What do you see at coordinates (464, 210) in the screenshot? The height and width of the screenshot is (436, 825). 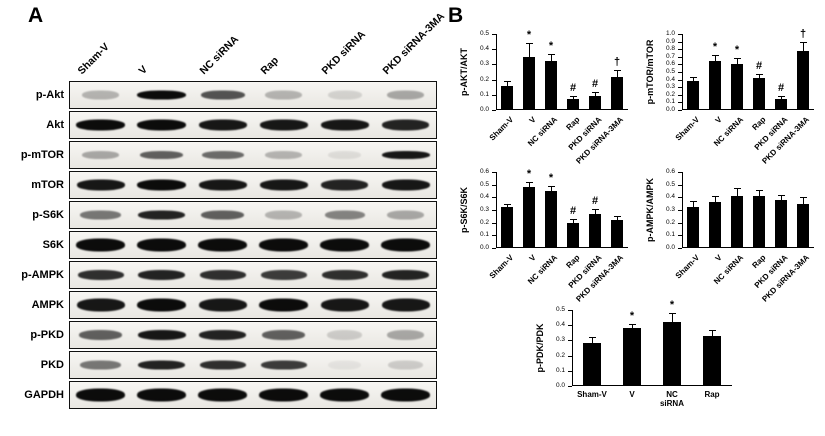 I see `y-axis-label: p-S6K/S6K` at bounding box center [464, 210].